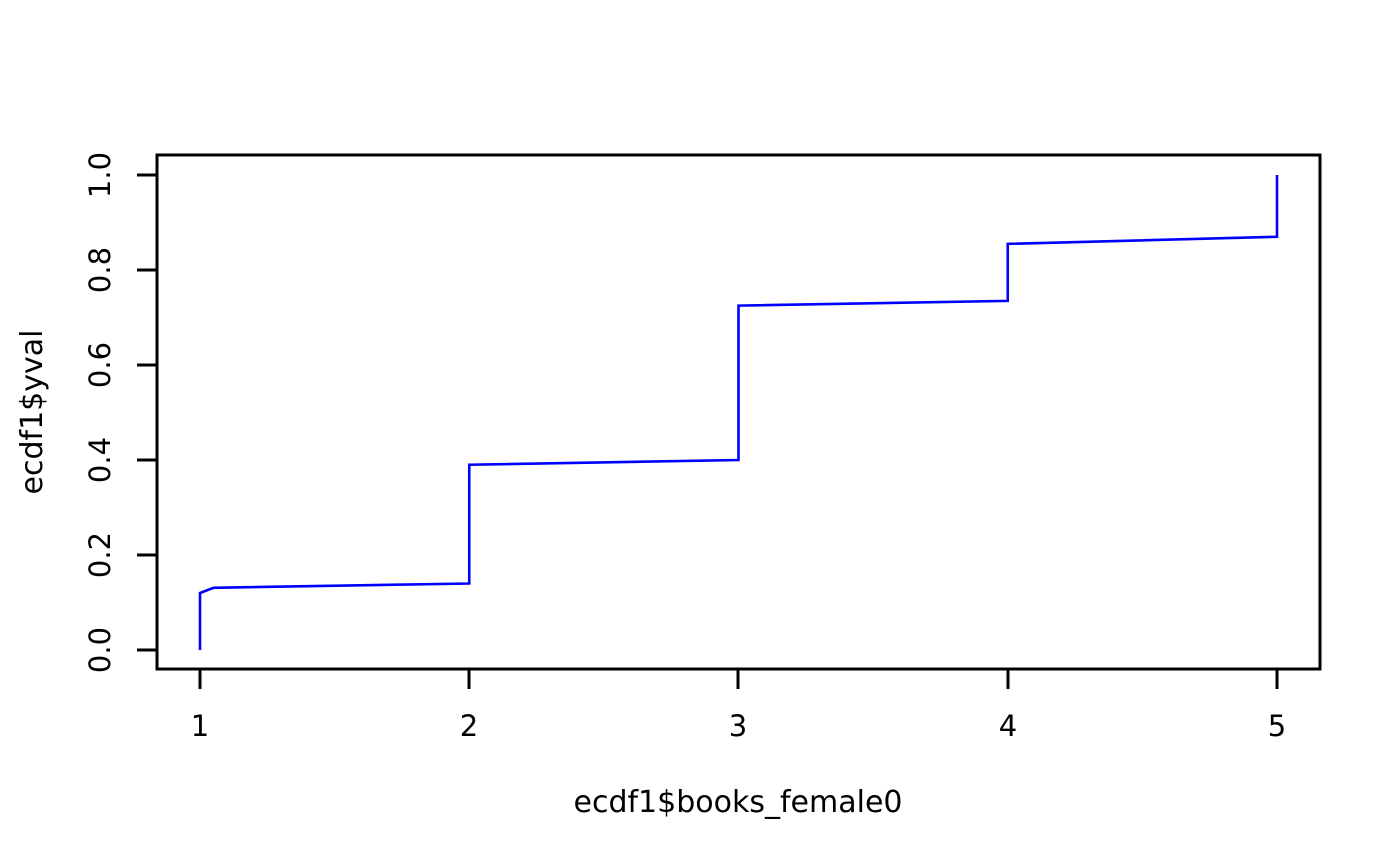 The image size is (1400, 866). What do you see at coordinates (200, 726) in the screenshot?
I see `x-tick-label: 1` at bounding box center [200, 726].